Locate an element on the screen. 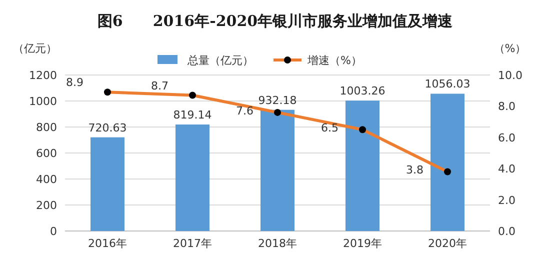  y2-axis-title: （%） is located at coordinates (510, 48).